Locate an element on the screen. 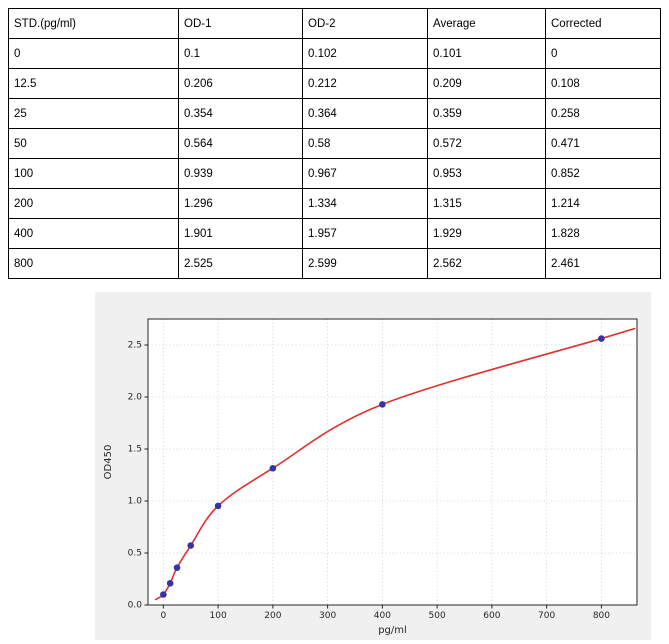 Image resolution: width=669 pixels, height=644 pixels. table-cell: 1.296 is located at coordinates (240, 203).